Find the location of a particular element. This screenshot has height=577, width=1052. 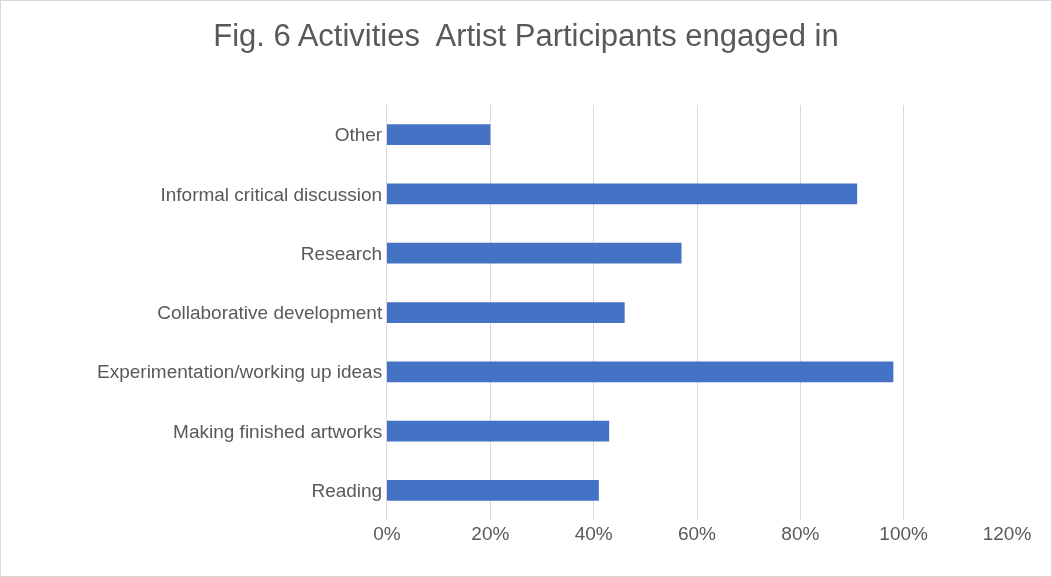

x-tick-label: 60% is located at coordinates (697, 533).